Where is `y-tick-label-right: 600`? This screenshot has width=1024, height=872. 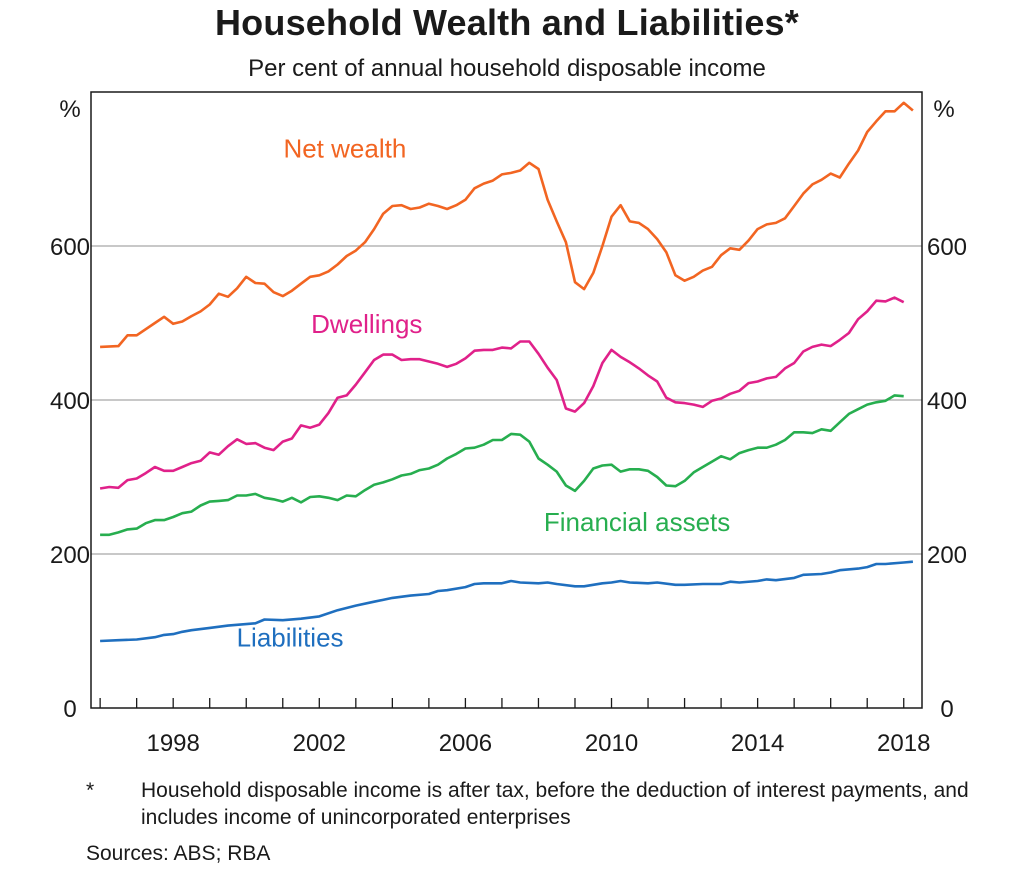
y-tick-label-right: 600 is located at coordinates (947, 247).